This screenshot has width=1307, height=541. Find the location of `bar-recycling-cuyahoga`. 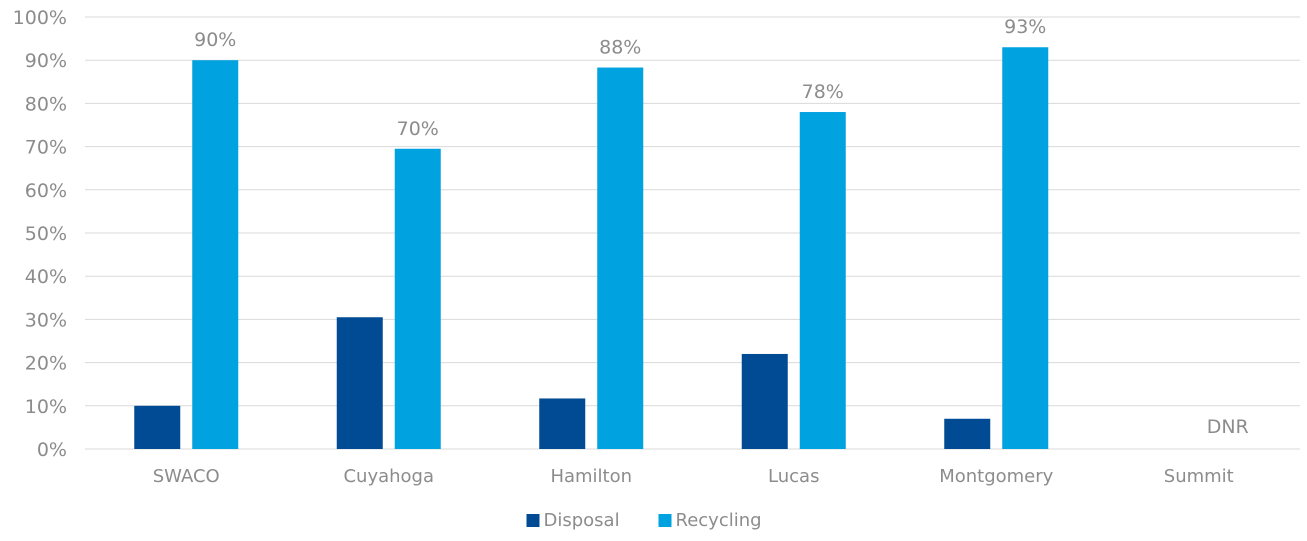

bar-recycling-cuyahoga is located at coordinates (417, 298).